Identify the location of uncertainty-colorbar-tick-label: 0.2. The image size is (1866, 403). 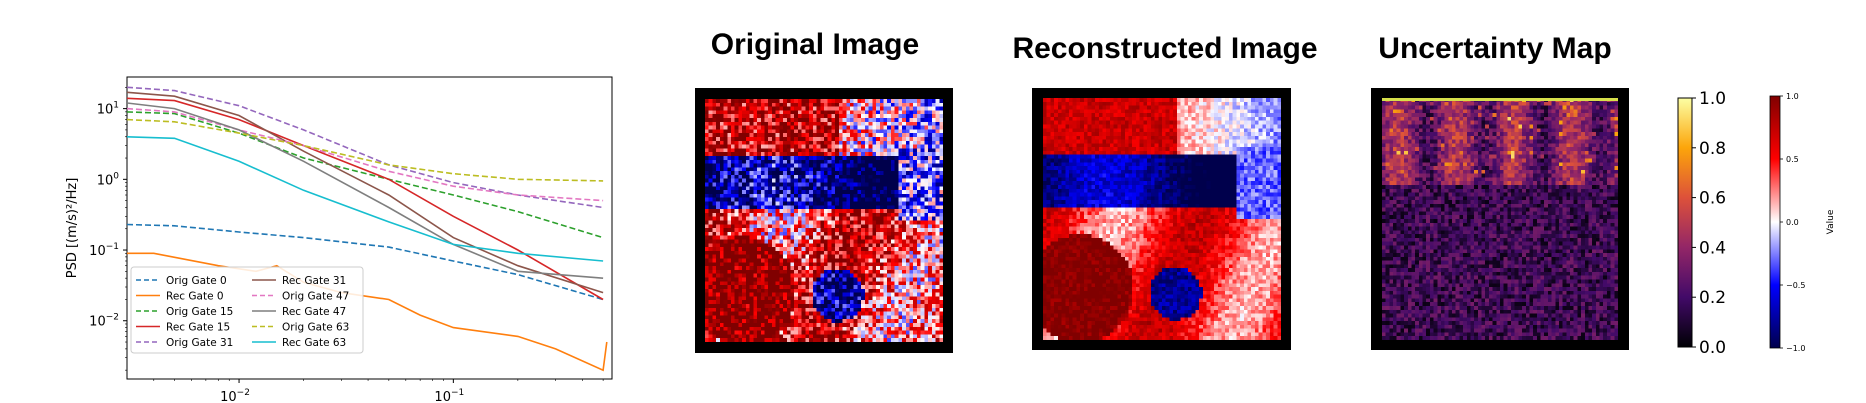
(1712, 298).